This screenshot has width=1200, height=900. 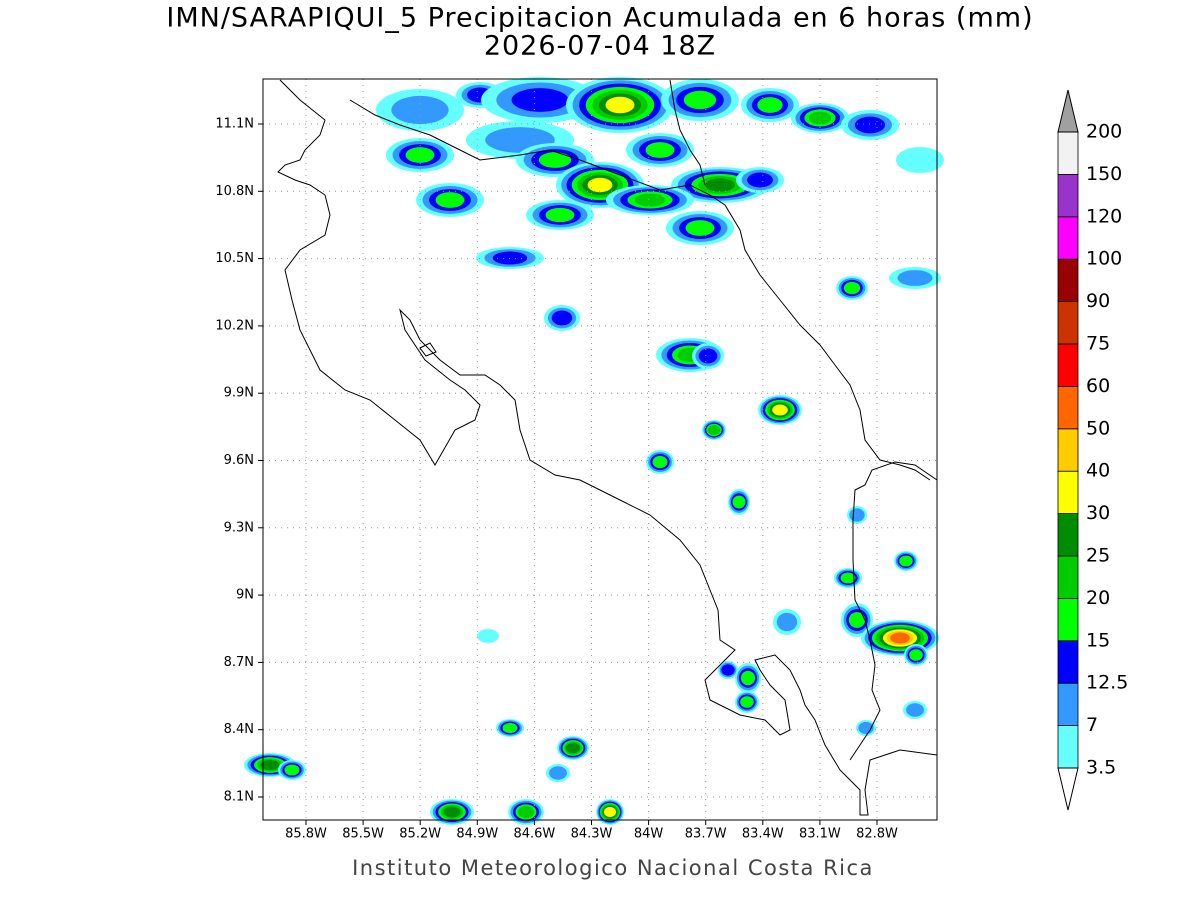 What do you see at coordinates (239, 527) in the screenshot?
I see `lat-label: 9.3N` at bounding box center [239, 527].